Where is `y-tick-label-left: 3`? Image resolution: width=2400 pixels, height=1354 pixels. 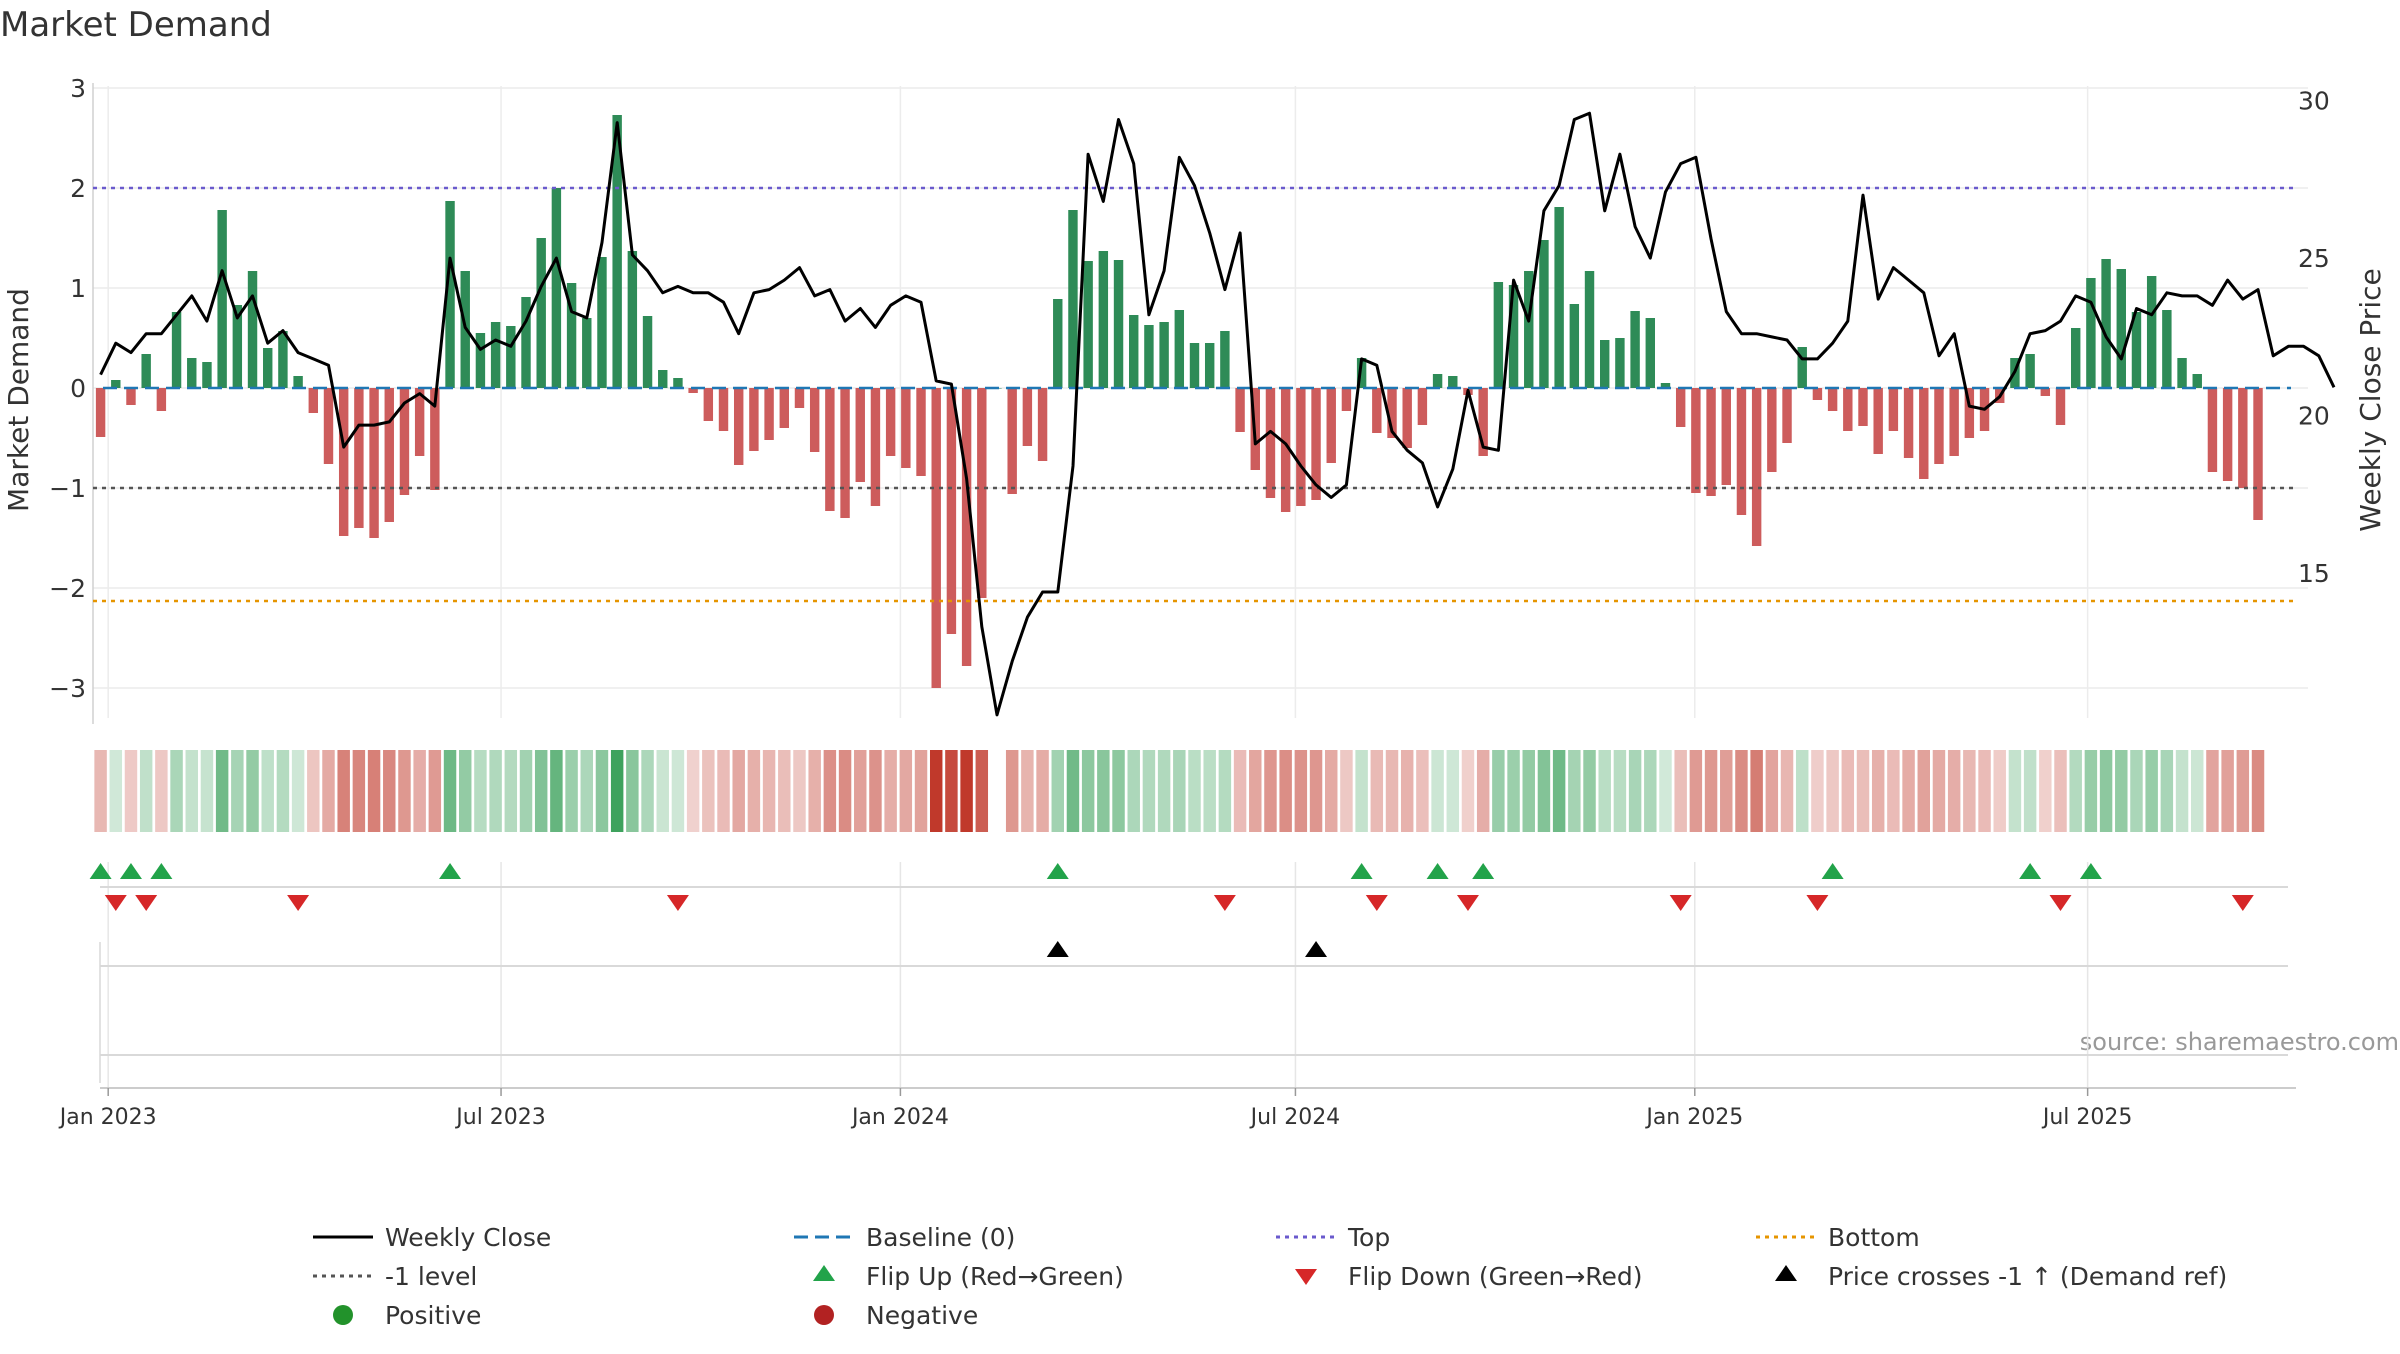 y-tick-label-left: 3 is located at coordinates (78, 88).